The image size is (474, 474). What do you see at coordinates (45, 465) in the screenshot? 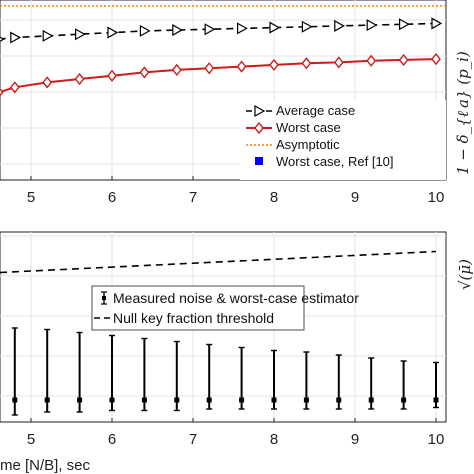
I see `bottom-x-axis-title: me [N/B], sec` at bounding box center [45, 465].